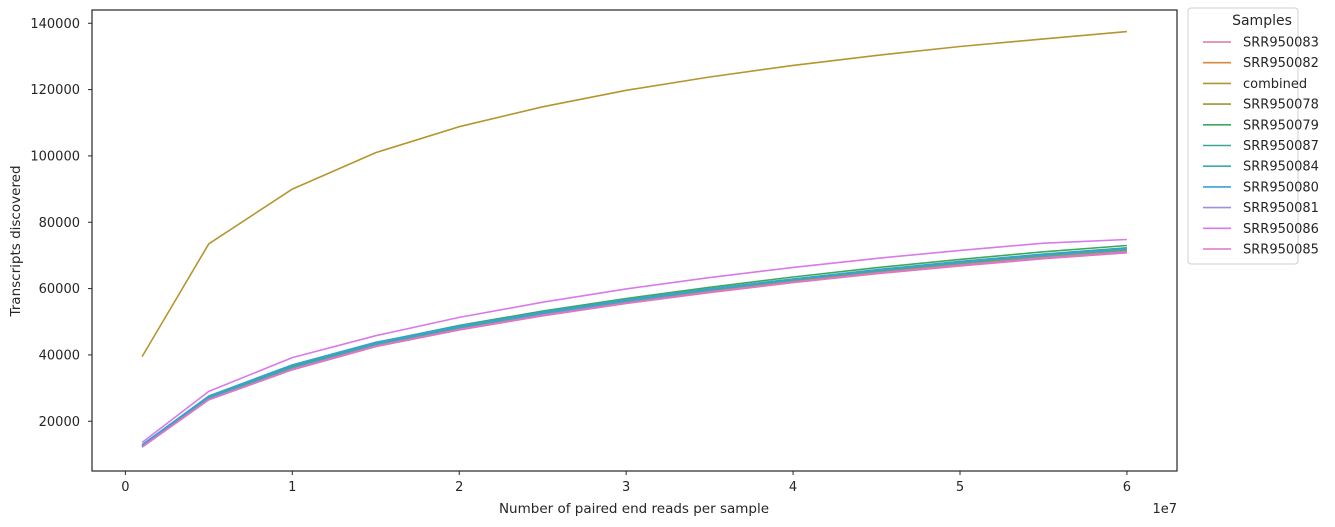 This screenshot has width=1335, height=527. What do you see at coordinates (1281, 63) in the screenshot?
I see `legend-label: SRR950082` at bounding box center [1281, 63].